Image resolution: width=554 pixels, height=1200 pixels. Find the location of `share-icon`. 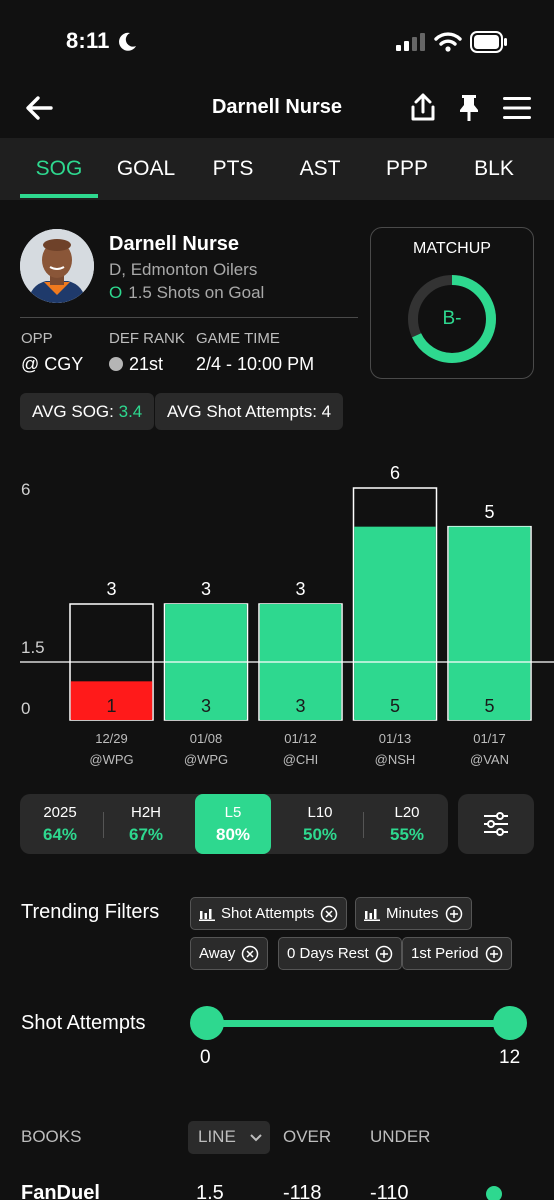

share-icon is located at coordinates (423, 107).